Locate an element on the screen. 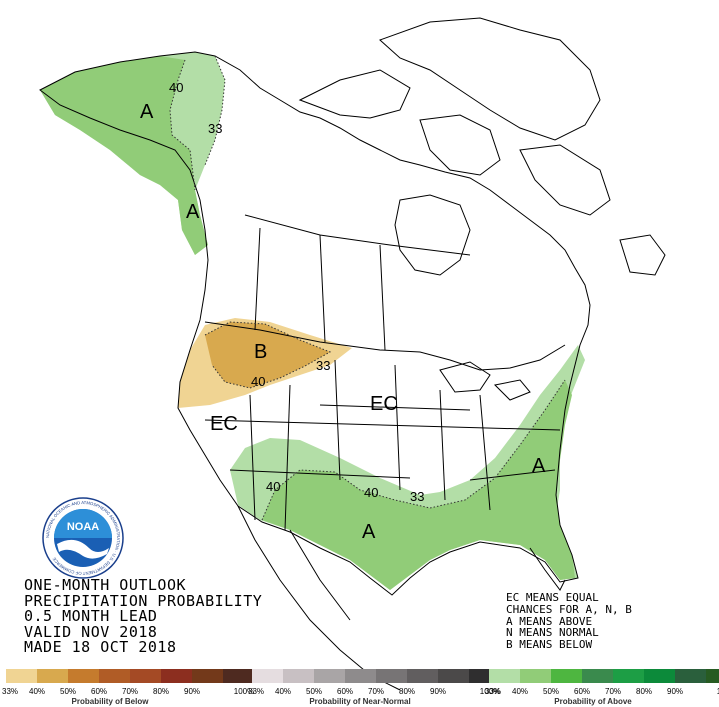 The height and width of the screenshot is (707, 719). south-40-label: 40 is located at coordinates (371, 492).